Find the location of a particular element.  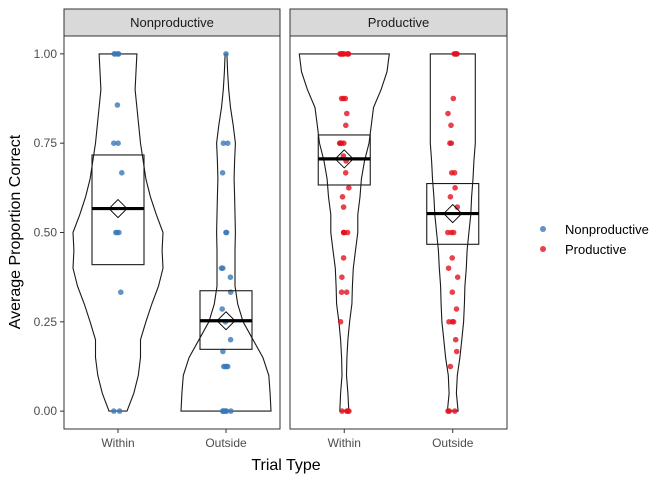

y-tick-label: 0.75 is located at coordinates (46, 143).